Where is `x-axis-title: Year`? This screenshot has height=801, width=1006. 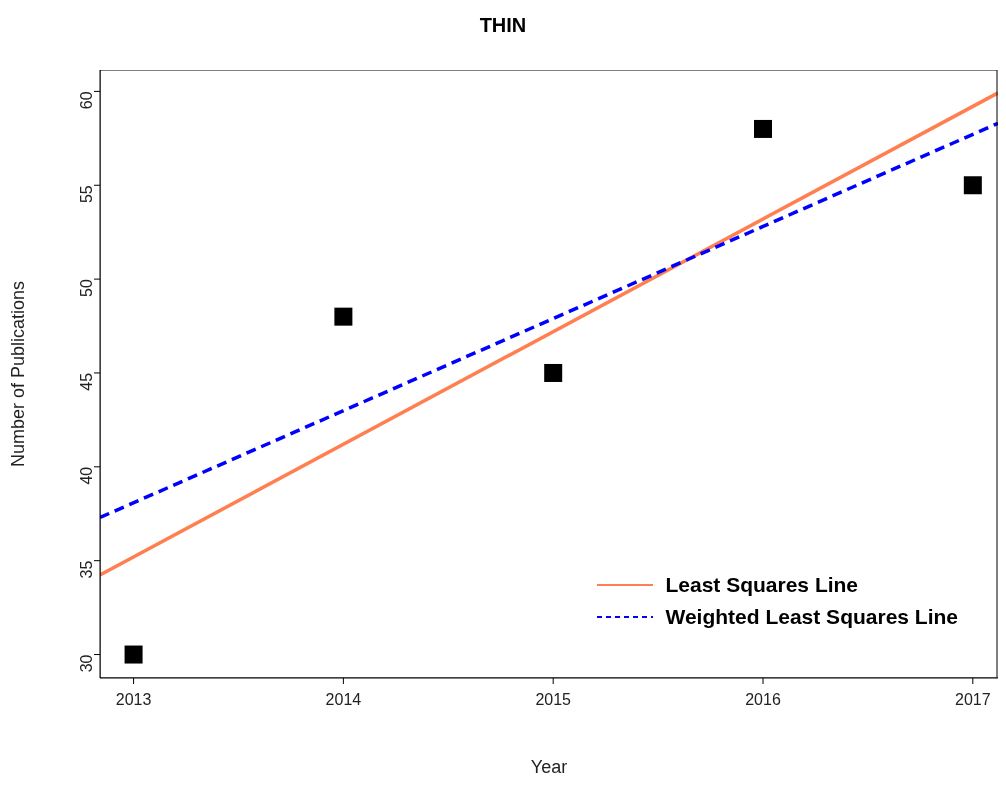 x-axis-title: Year is located at coordinates (549, 767).